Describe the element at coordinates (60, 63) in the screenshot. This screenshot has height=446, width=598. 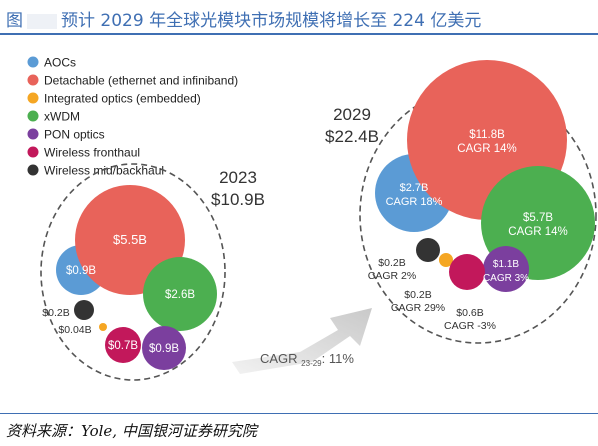
I see `legend-label: AOCs` at that location.